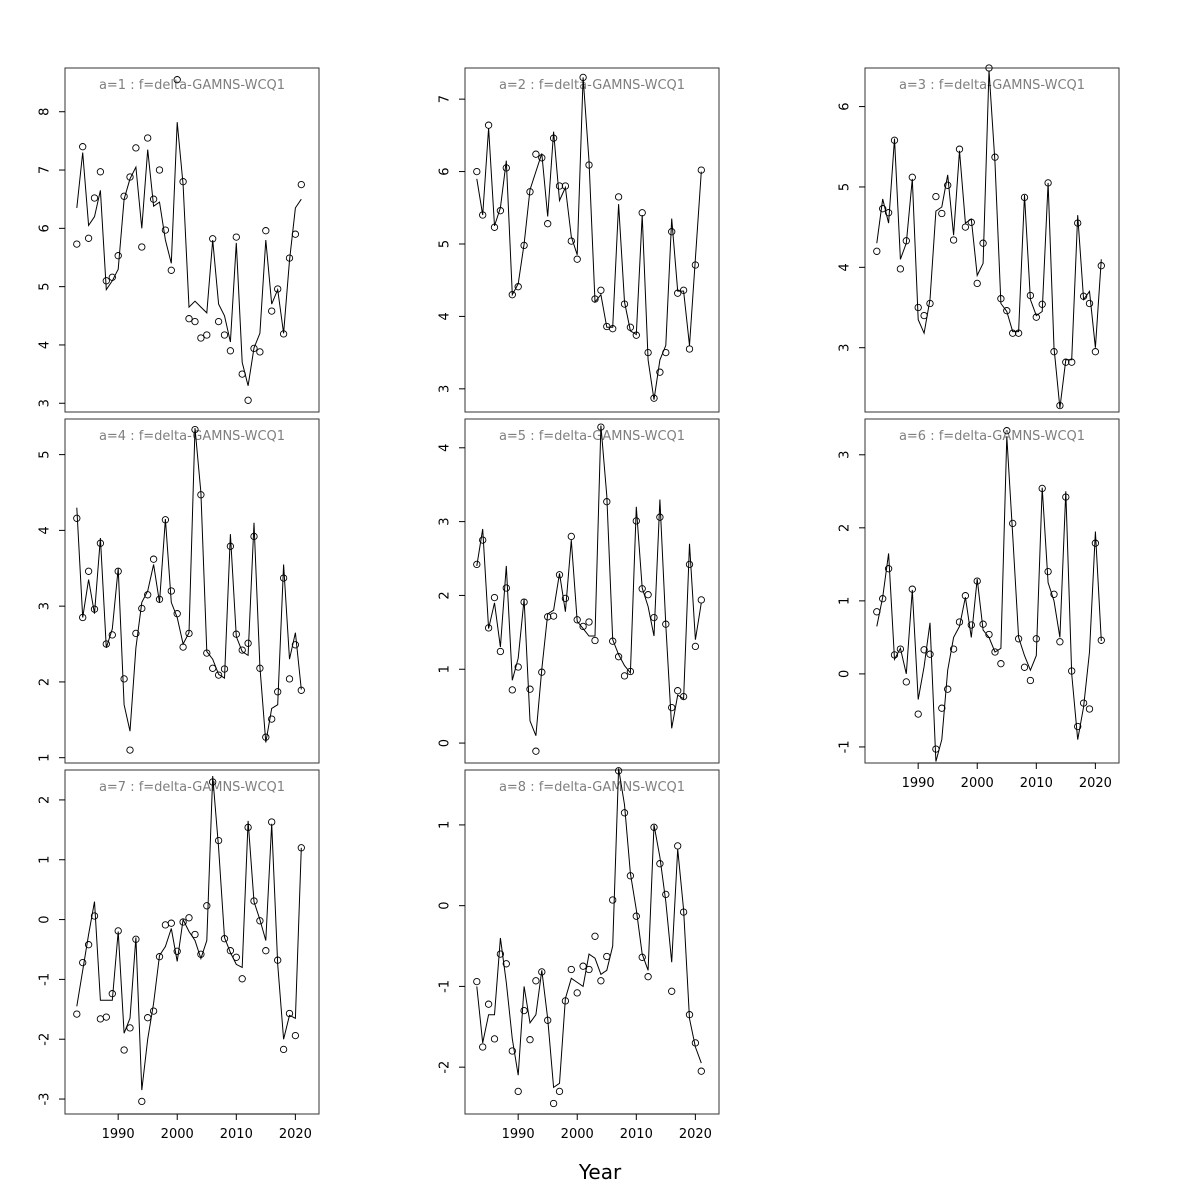  What do you see at coordinates (579, 240) in the screenshot?
I see `panel-2: a=2 : f=delta-GAMNS-WCQ1 3 4 5 6 7` at bounding box center [579, 240].